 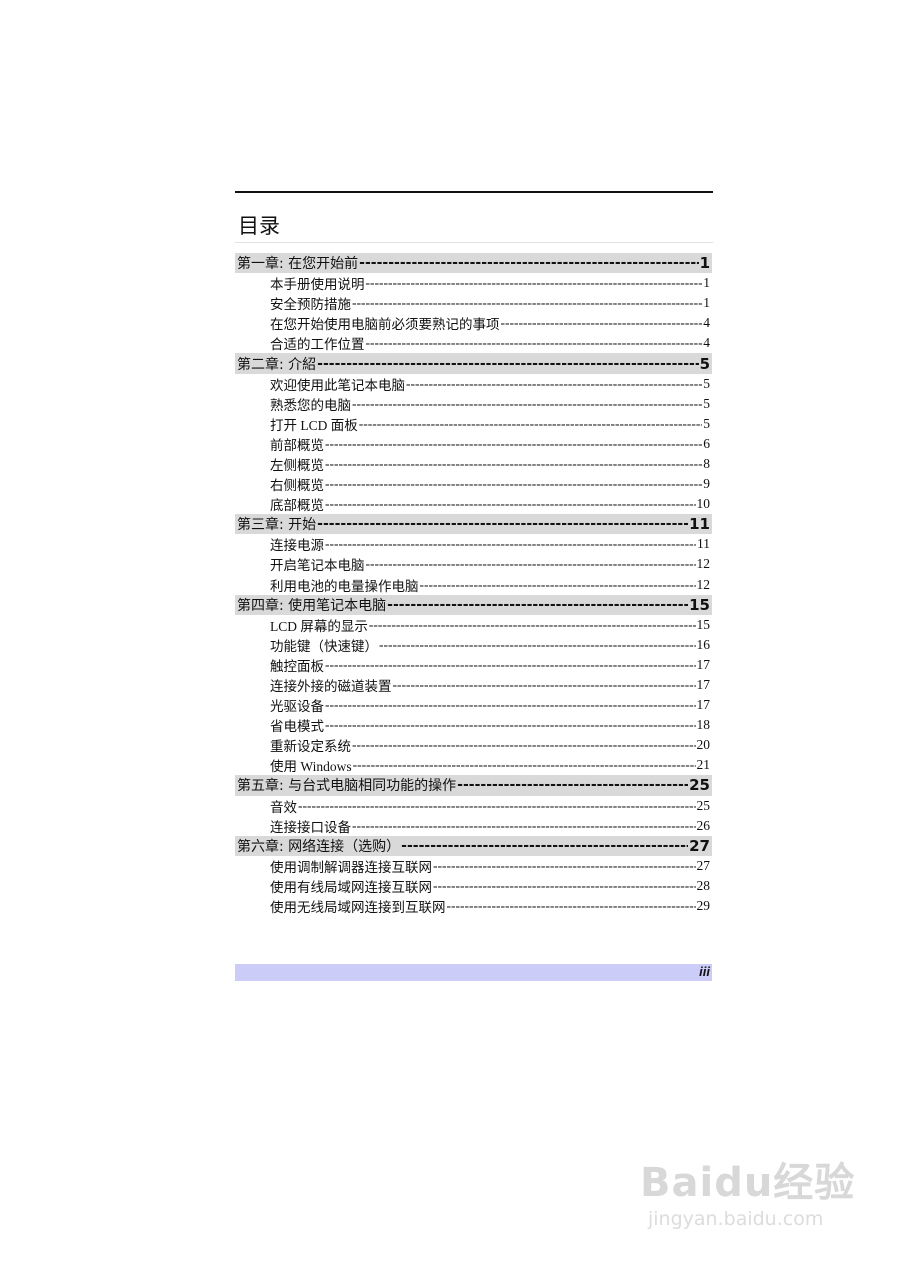 What do you see at coordinates (283, 807) in the screenshot?
I see `entry-title: 音效` at bounding box center [283, 807].